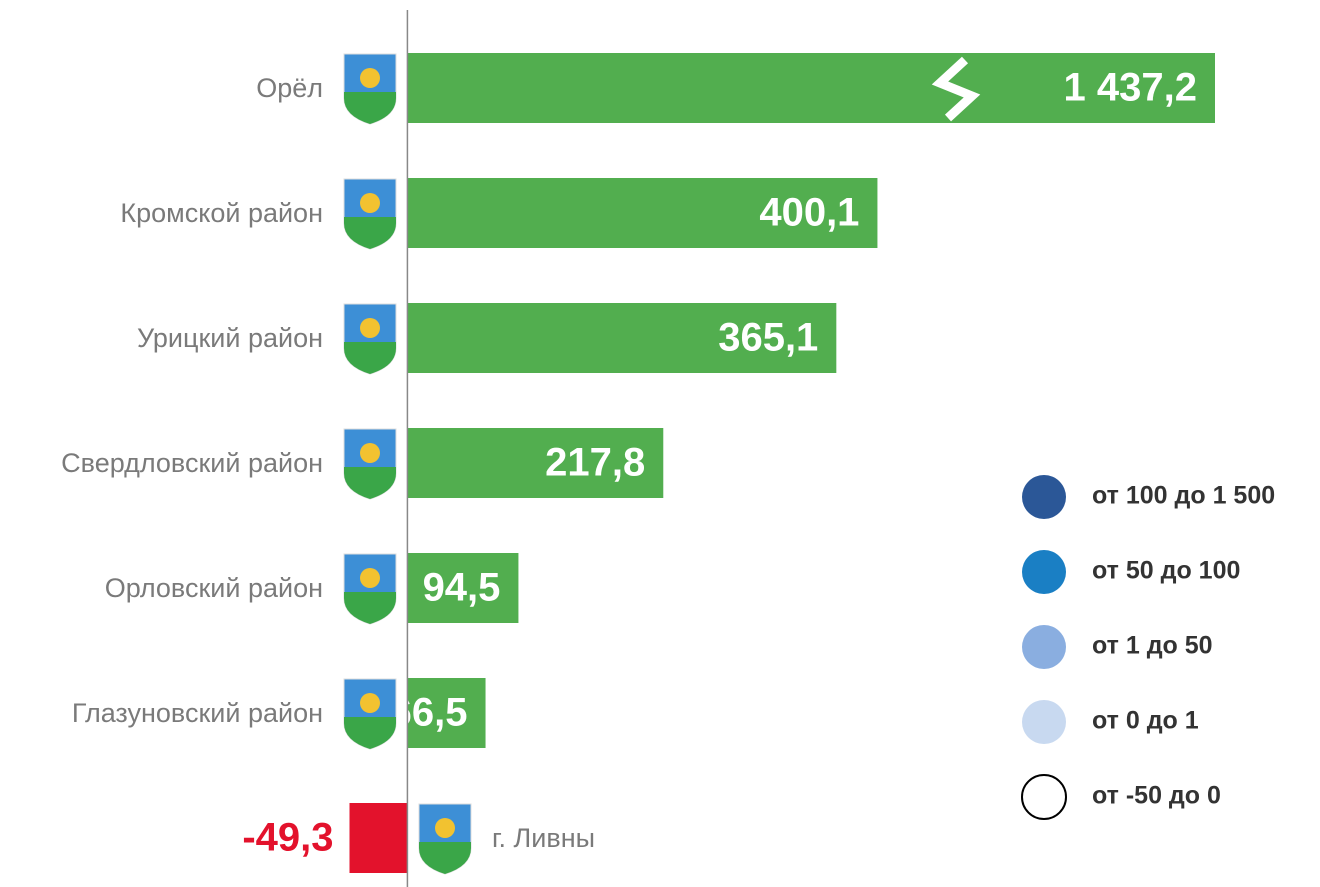  Describe the element at coordinates (1166, 571) in the screenshot. I see `legend-label: от 50 до 100` at that location.